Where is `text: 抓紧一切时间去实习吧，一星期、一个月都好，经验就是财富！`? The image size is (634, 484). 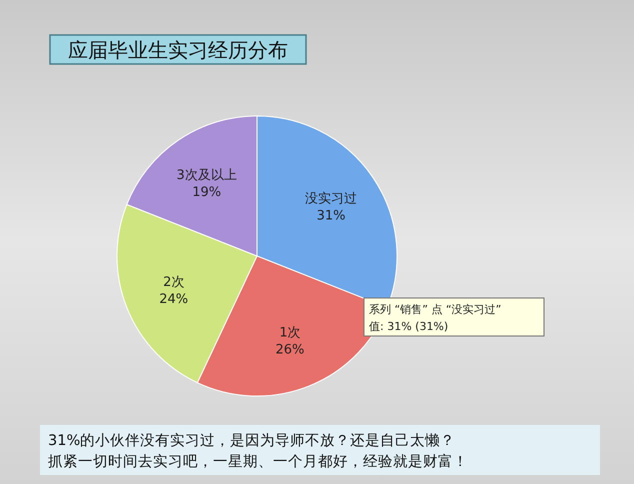 text: 抓紧一切时间去实习吧，一星期、一个月都好，经验就是财富！ is located at coordinates (258, 461).